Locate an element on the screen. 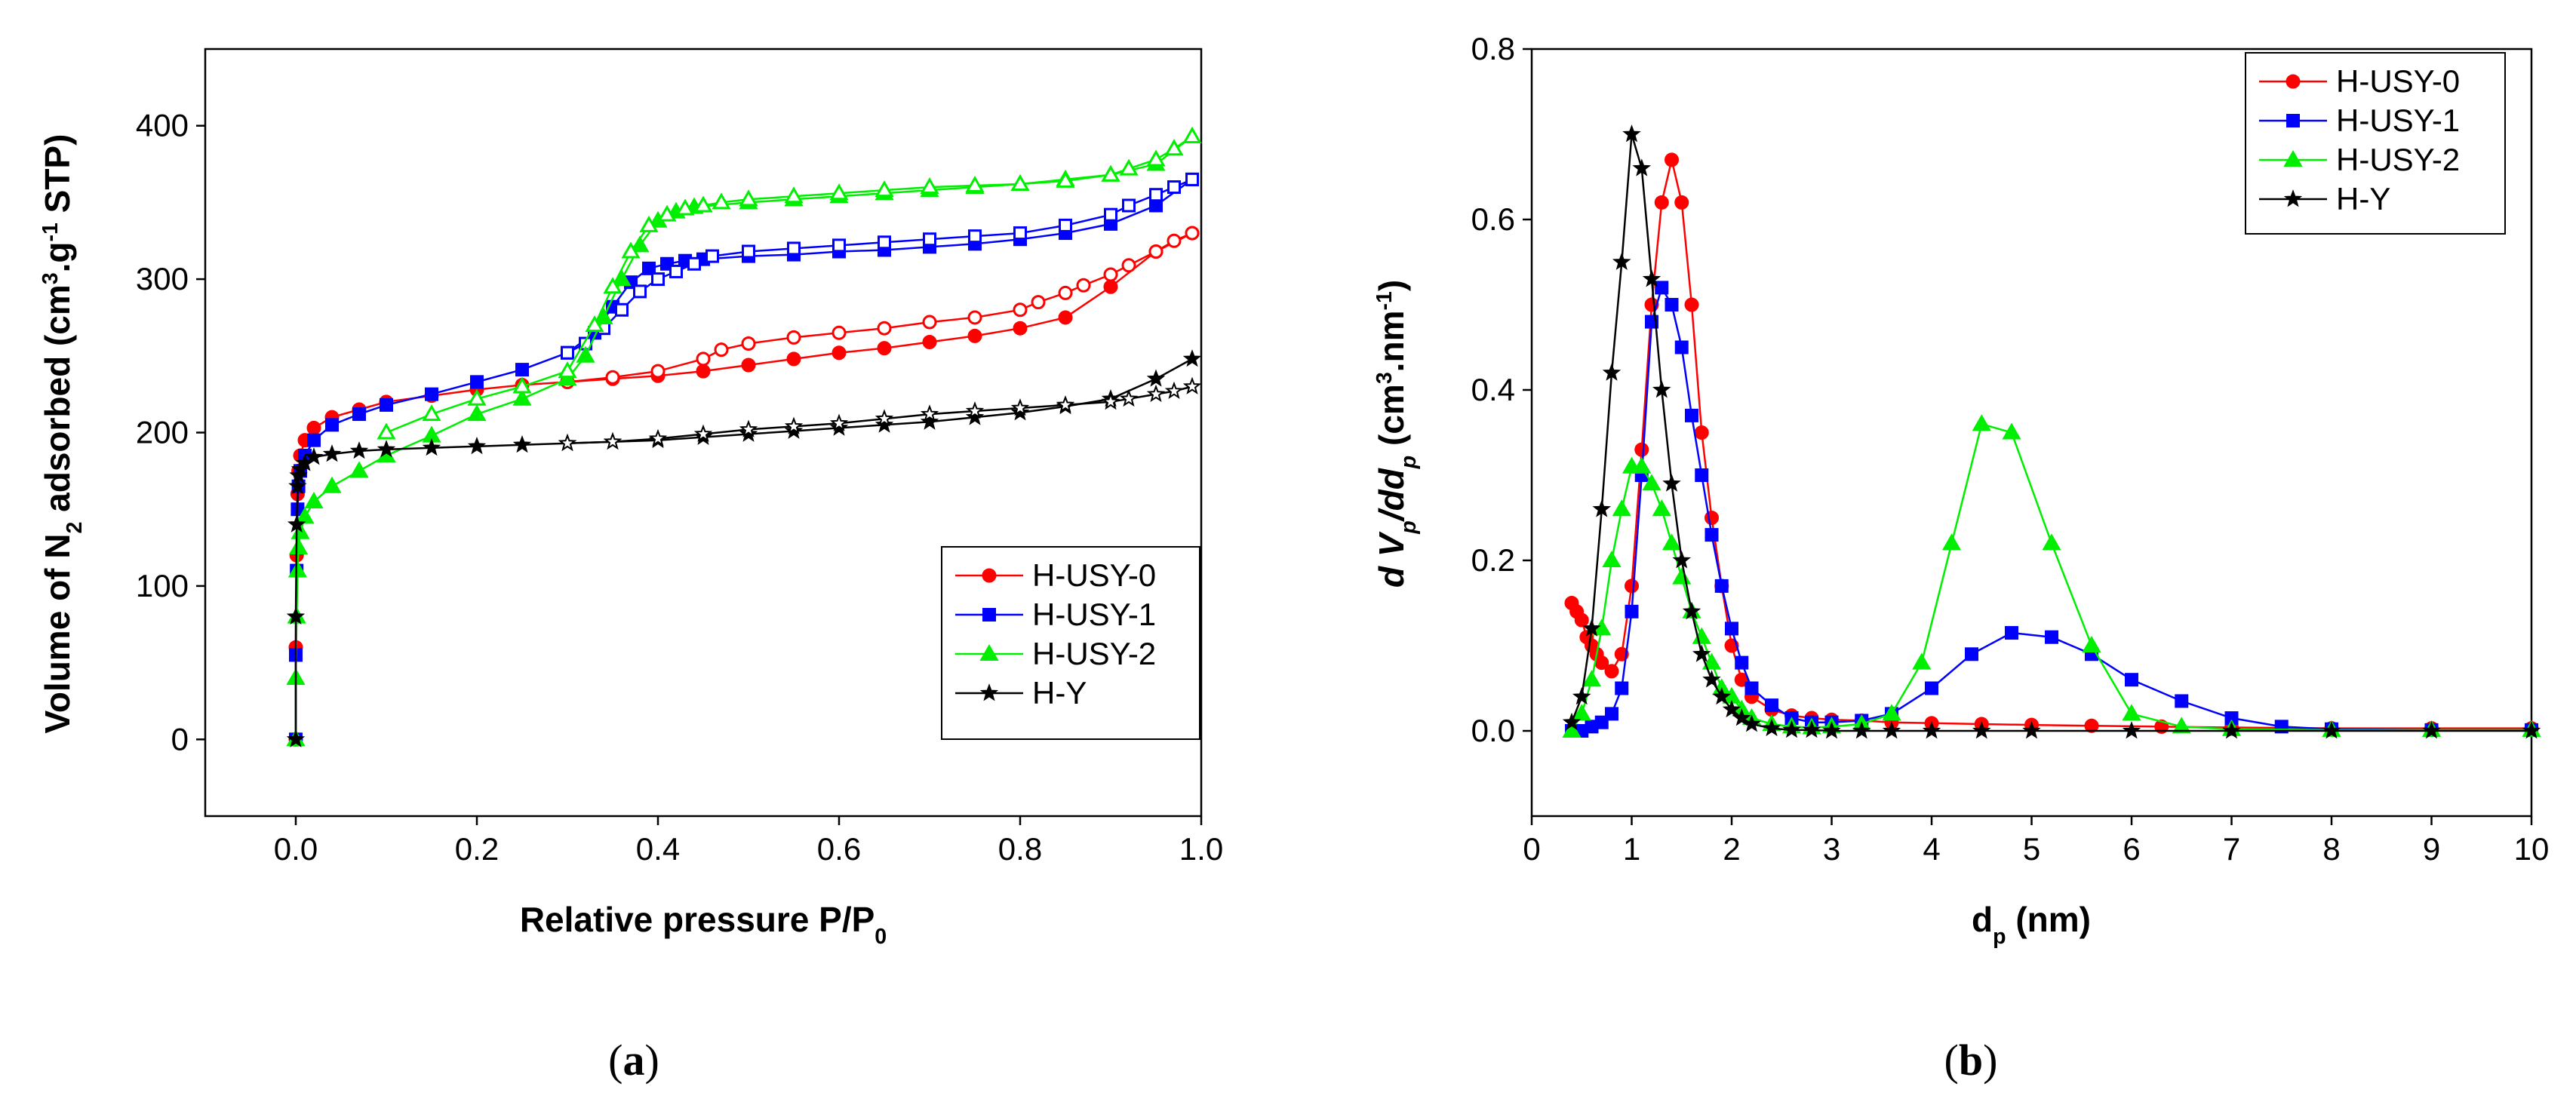 Image resolution: width=2576 pixels, height=1108 pixels. x-tick-label: 4 is located at coordinates (1931, 849).